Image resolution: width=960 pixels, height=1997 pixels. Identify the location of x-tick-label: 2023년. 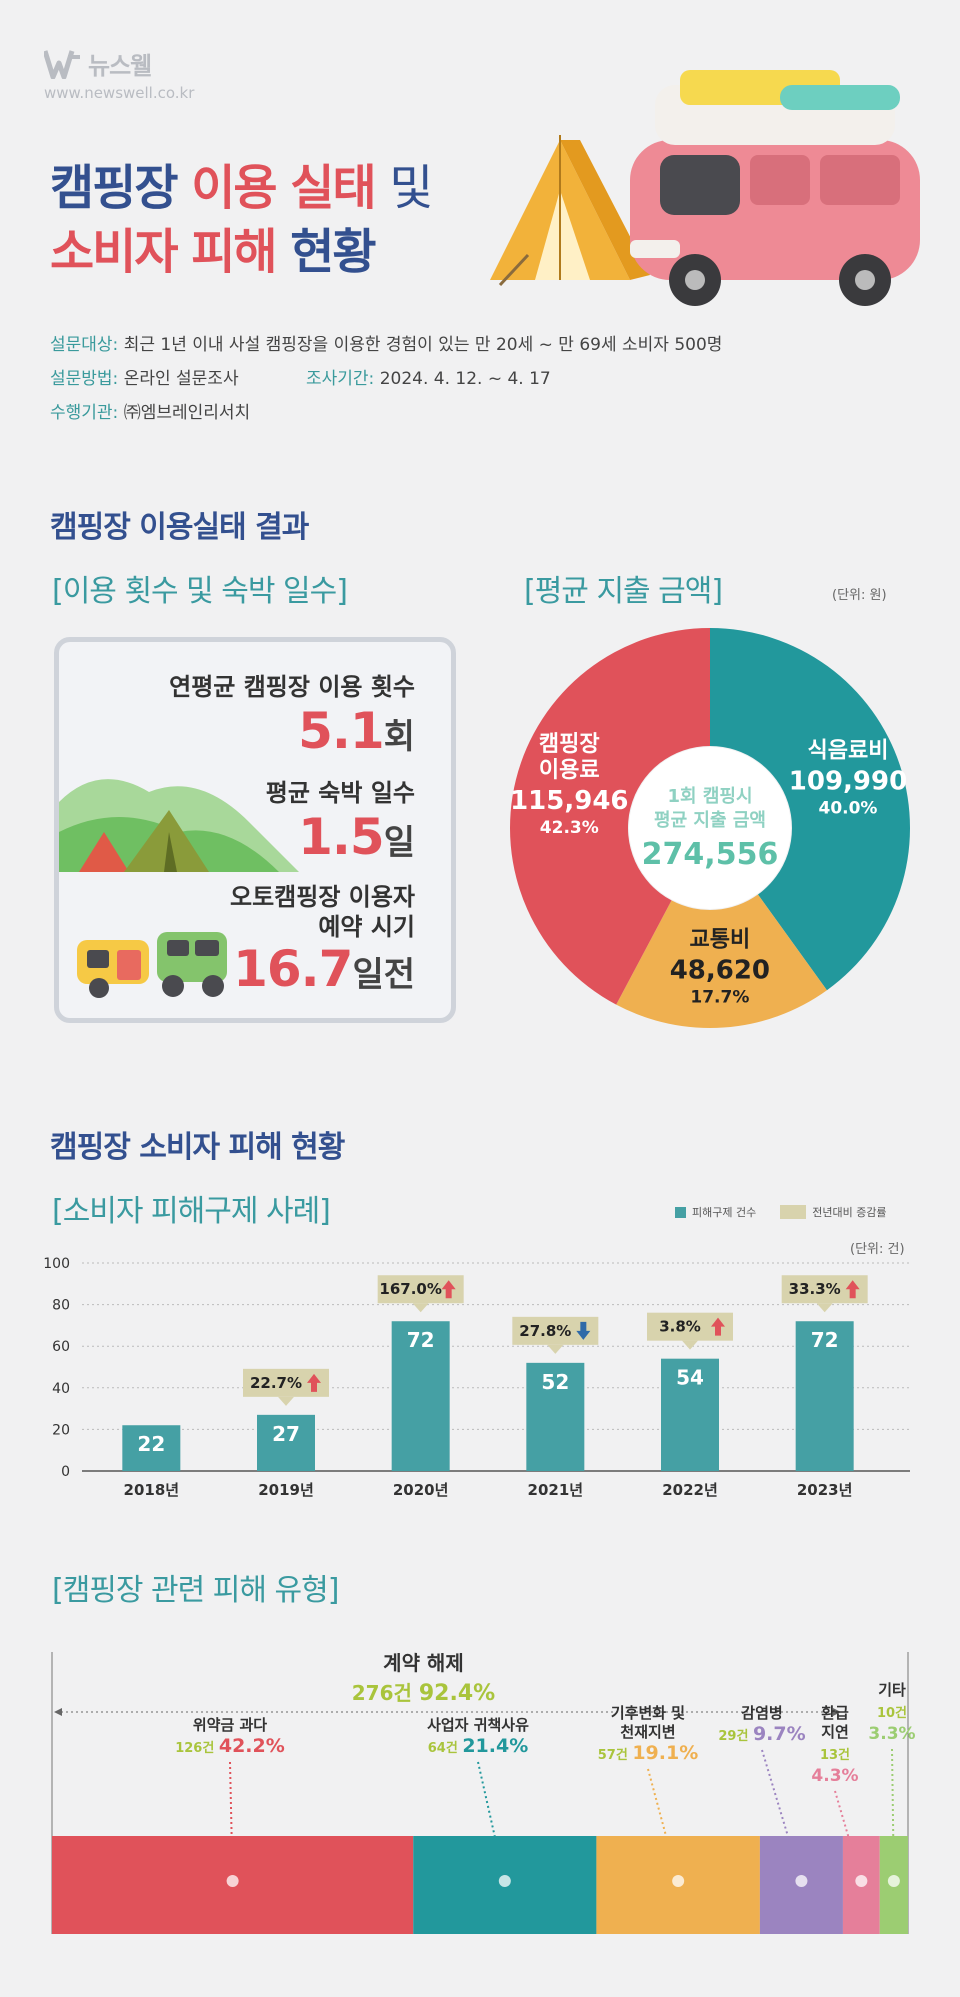
(825, 1490).